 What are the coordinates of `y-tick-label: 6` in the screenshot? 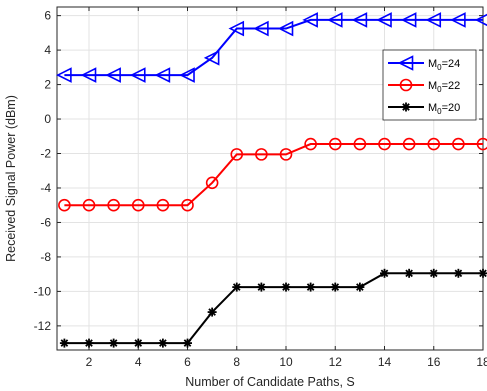 It's located at (47, 16).